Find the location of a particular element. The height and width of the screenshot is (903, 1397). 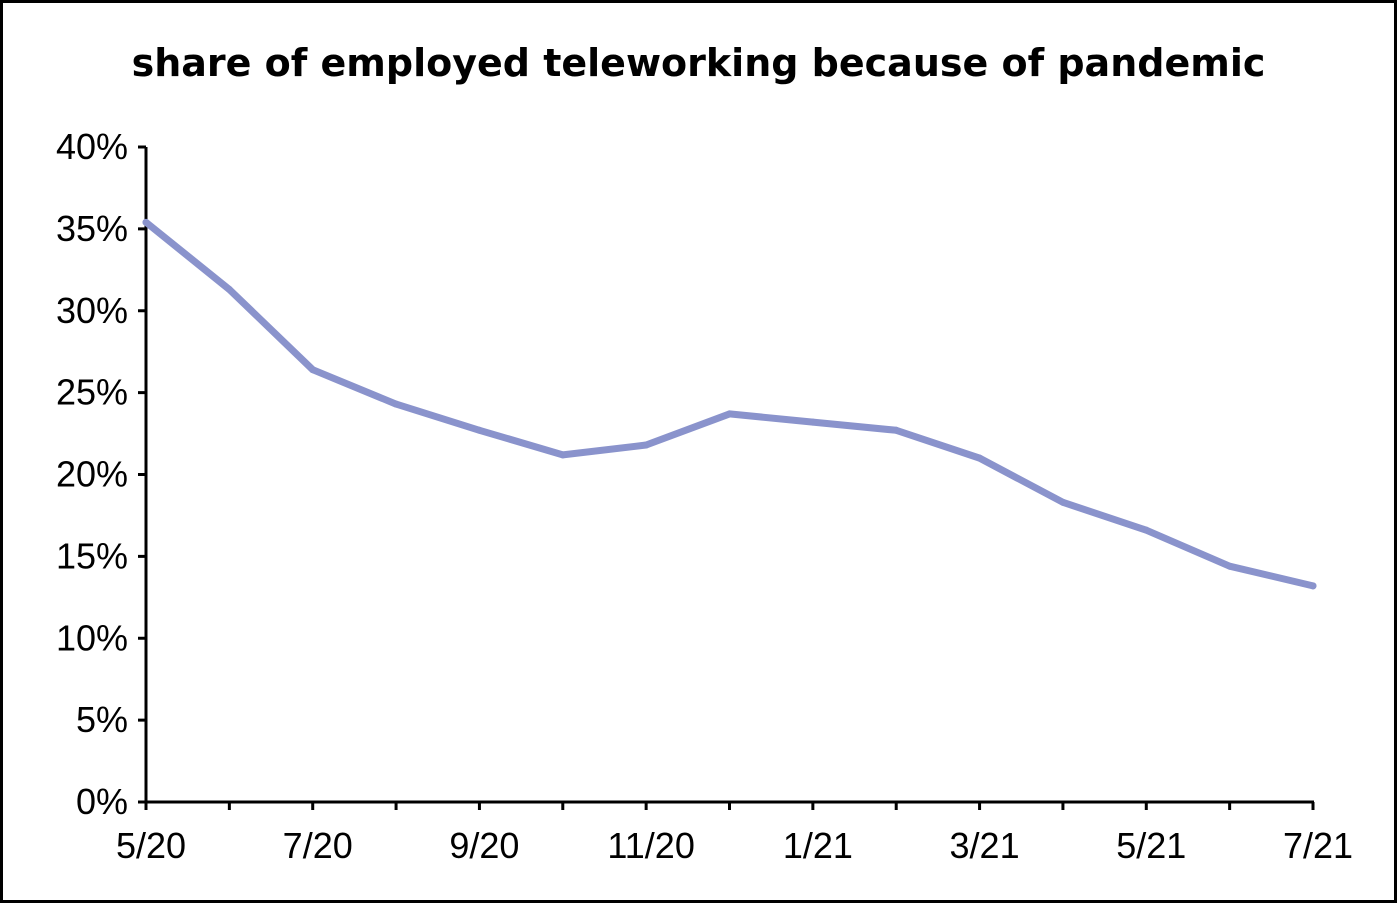

x-tick-label: 5/20 is located at coordinates (151, 845).